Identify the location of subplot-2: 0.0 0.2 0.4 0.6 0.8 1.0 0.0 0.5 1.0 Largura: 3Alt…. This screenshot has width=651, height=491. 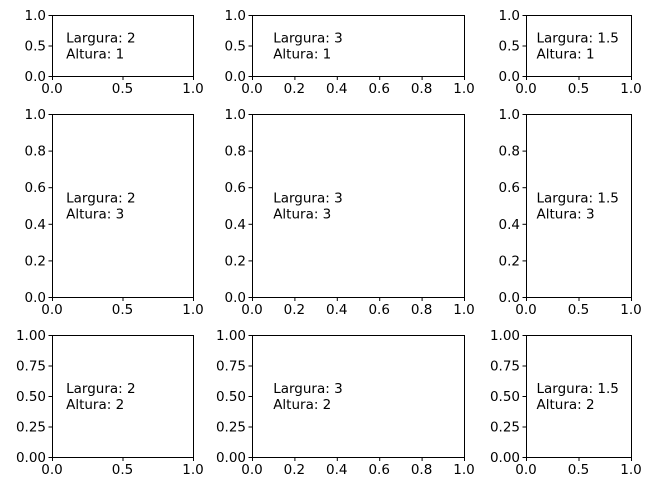
(350, 52).